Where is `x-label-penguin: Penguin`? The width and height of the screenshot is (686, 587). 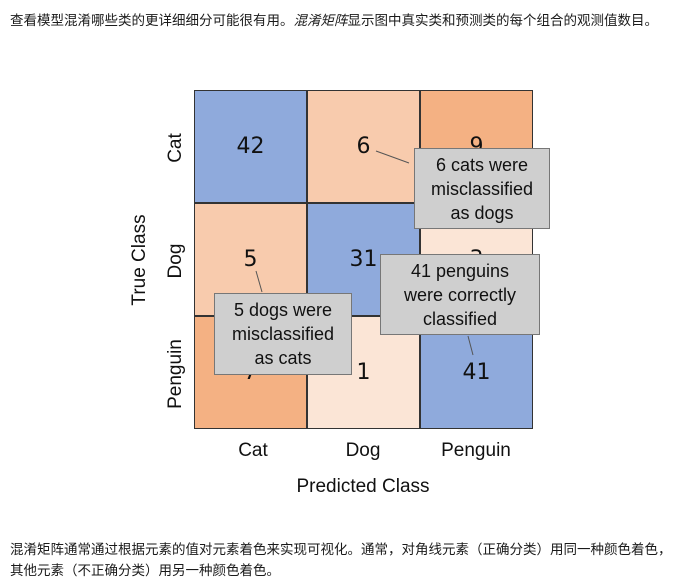
x-label-penguin: Penguin is located at coordinates (476, 450).